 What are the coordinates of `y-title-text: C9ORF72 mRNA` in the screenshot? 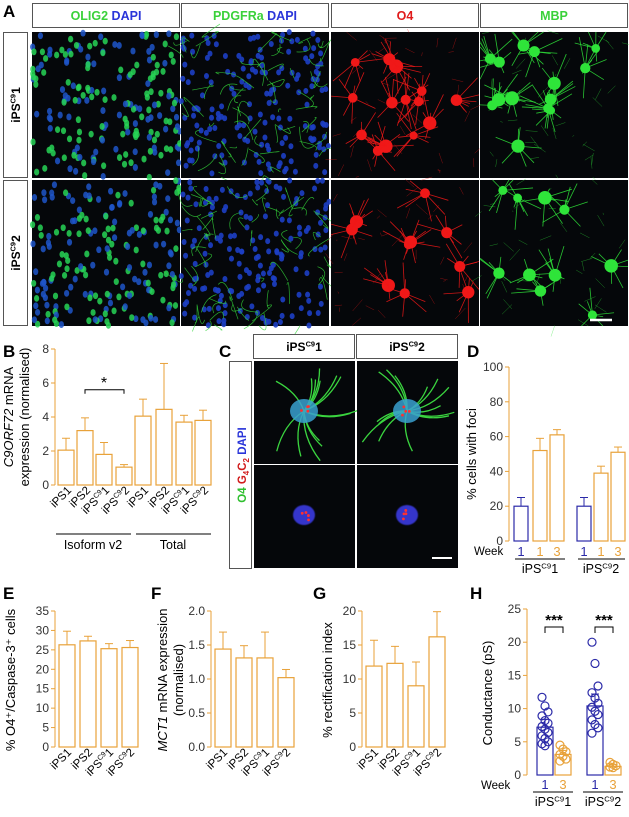 It's located at (8, 416).